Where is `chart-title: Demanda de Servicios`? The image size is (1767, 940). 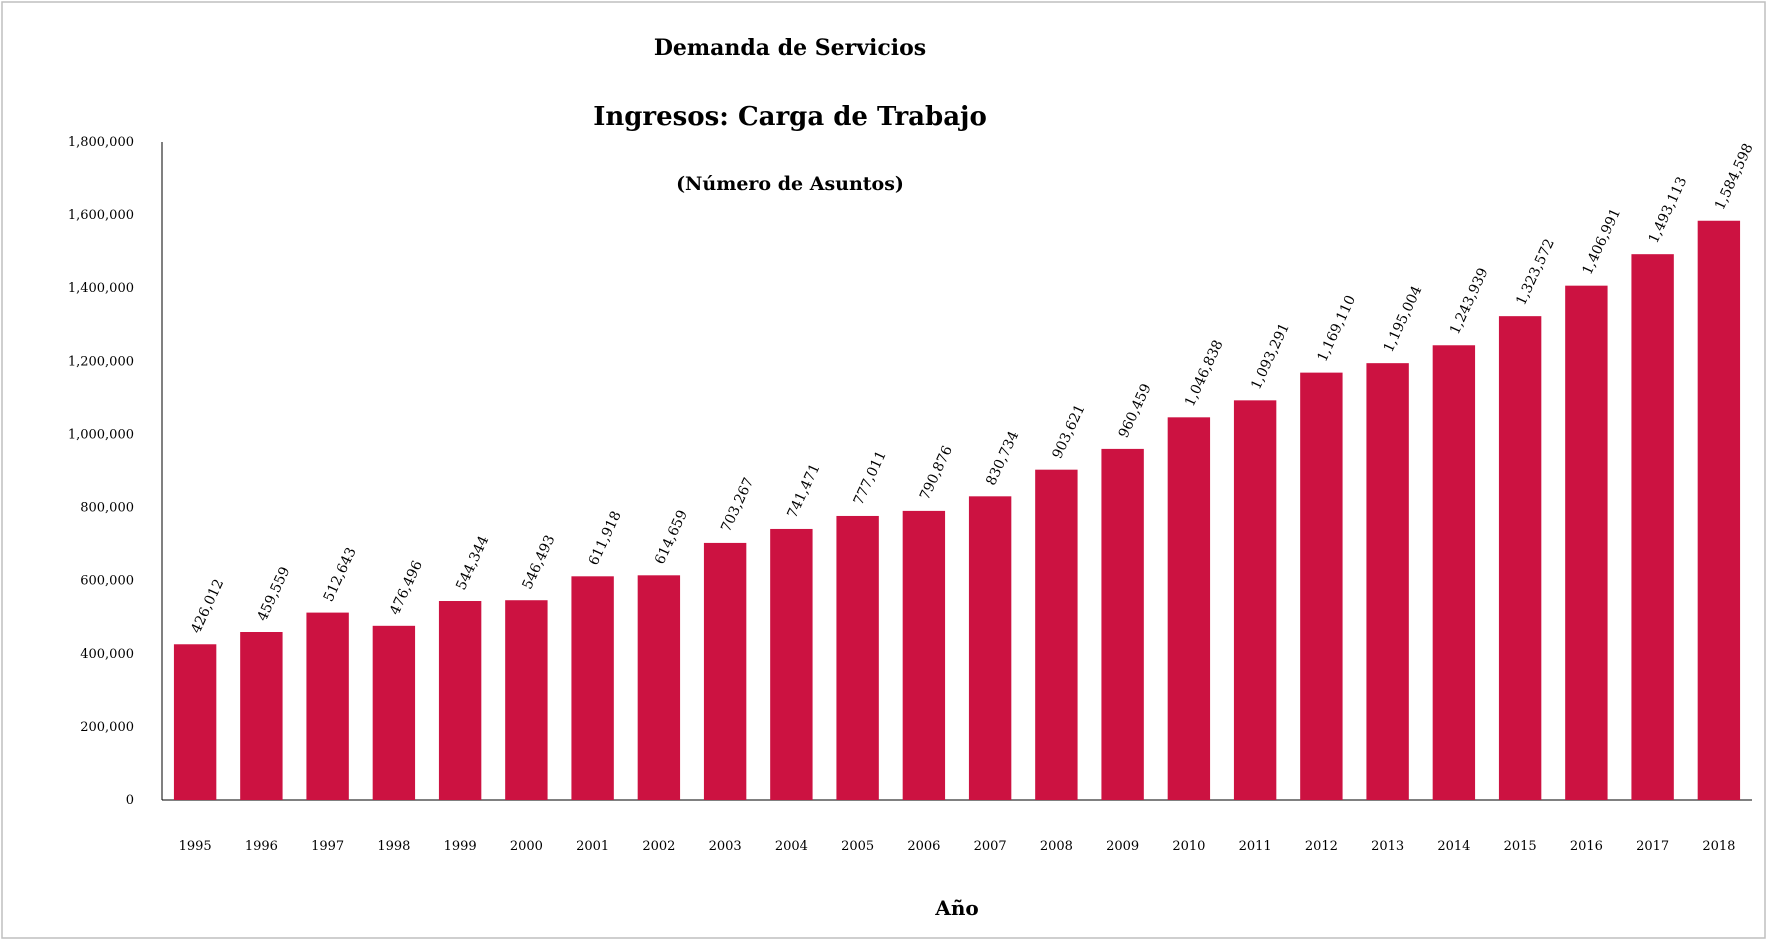
chart-title: Demanda de Servicios is located at coordinates (790, 48).